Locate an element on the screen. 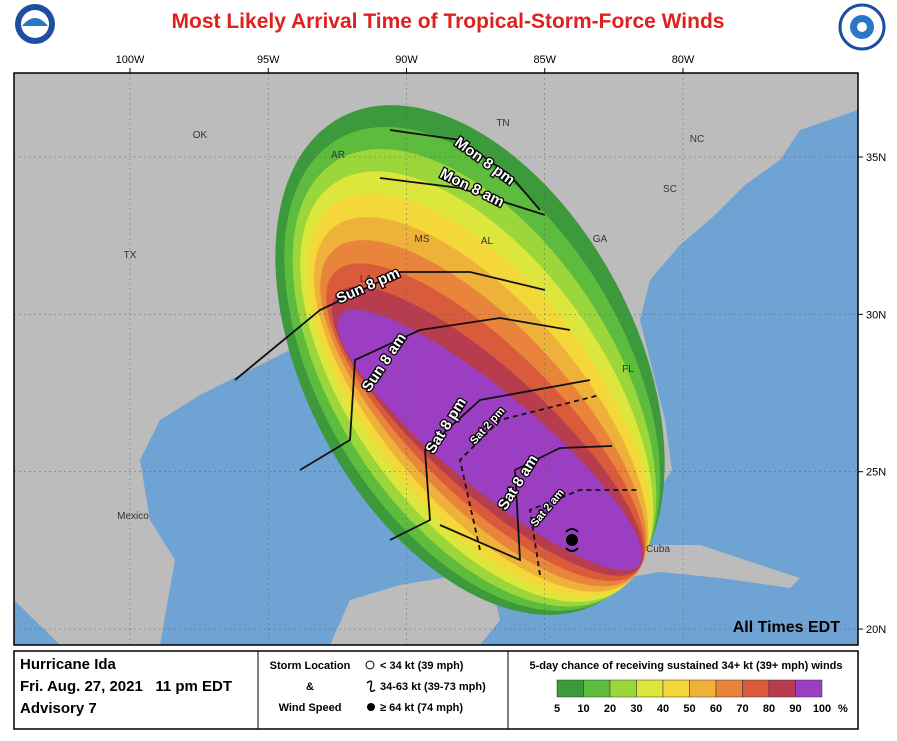 This screenshot has height=741, width=897. storm-location is located at coordinates (572, 540).